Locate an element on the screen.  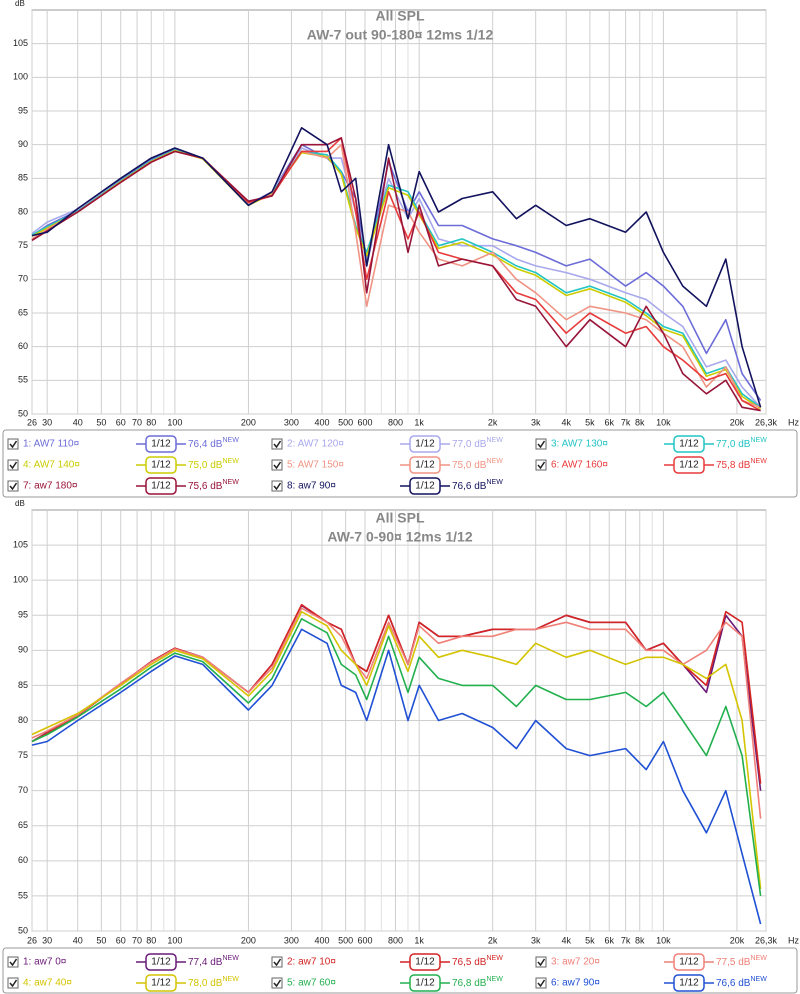
chart-subtitle: AW-7 0-90¤ 12ms 1/12 is located at coordinates (399, 537).